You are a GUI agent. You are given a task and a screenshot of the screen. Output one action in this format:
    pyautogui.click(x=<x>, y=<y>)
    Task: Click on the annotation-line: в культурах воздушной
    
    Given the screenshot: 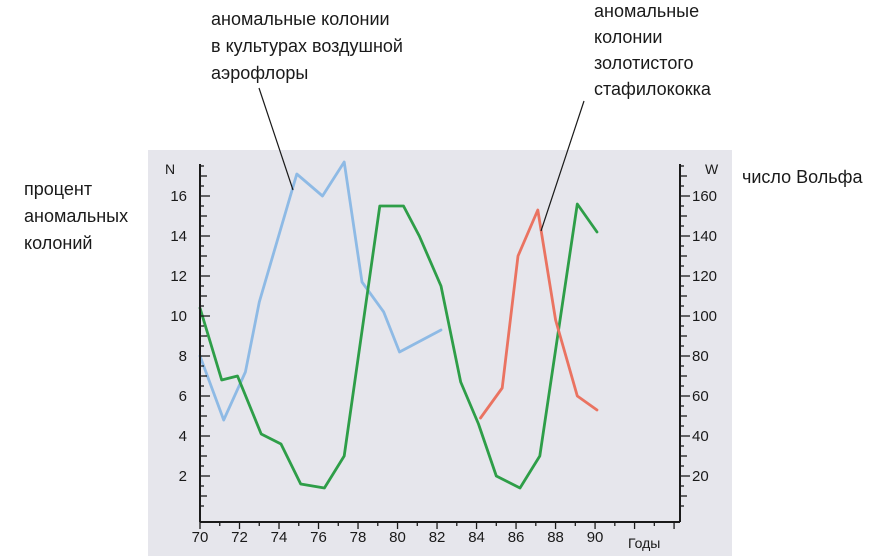 What is the action you would take?
    pyautogui.click(x=307, y=46)
    